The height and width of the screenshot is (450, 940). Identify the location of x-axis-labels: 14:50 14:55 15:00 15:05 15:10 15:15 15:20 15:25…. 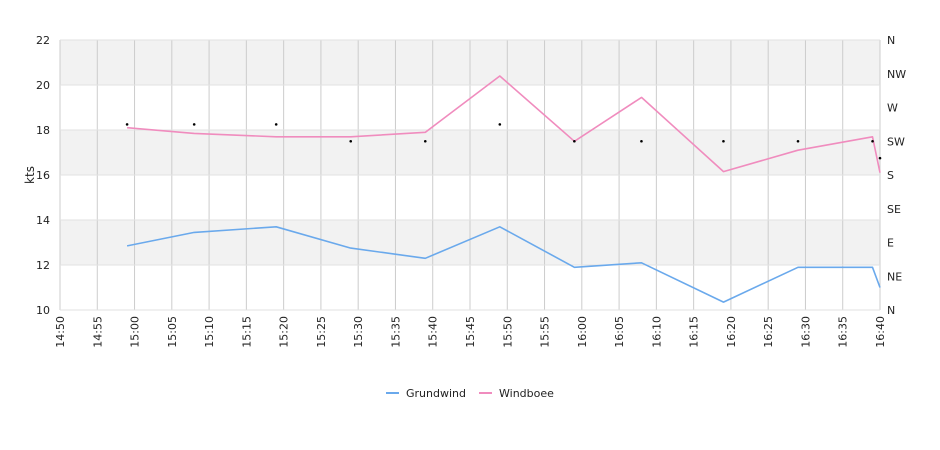
(470, 332).